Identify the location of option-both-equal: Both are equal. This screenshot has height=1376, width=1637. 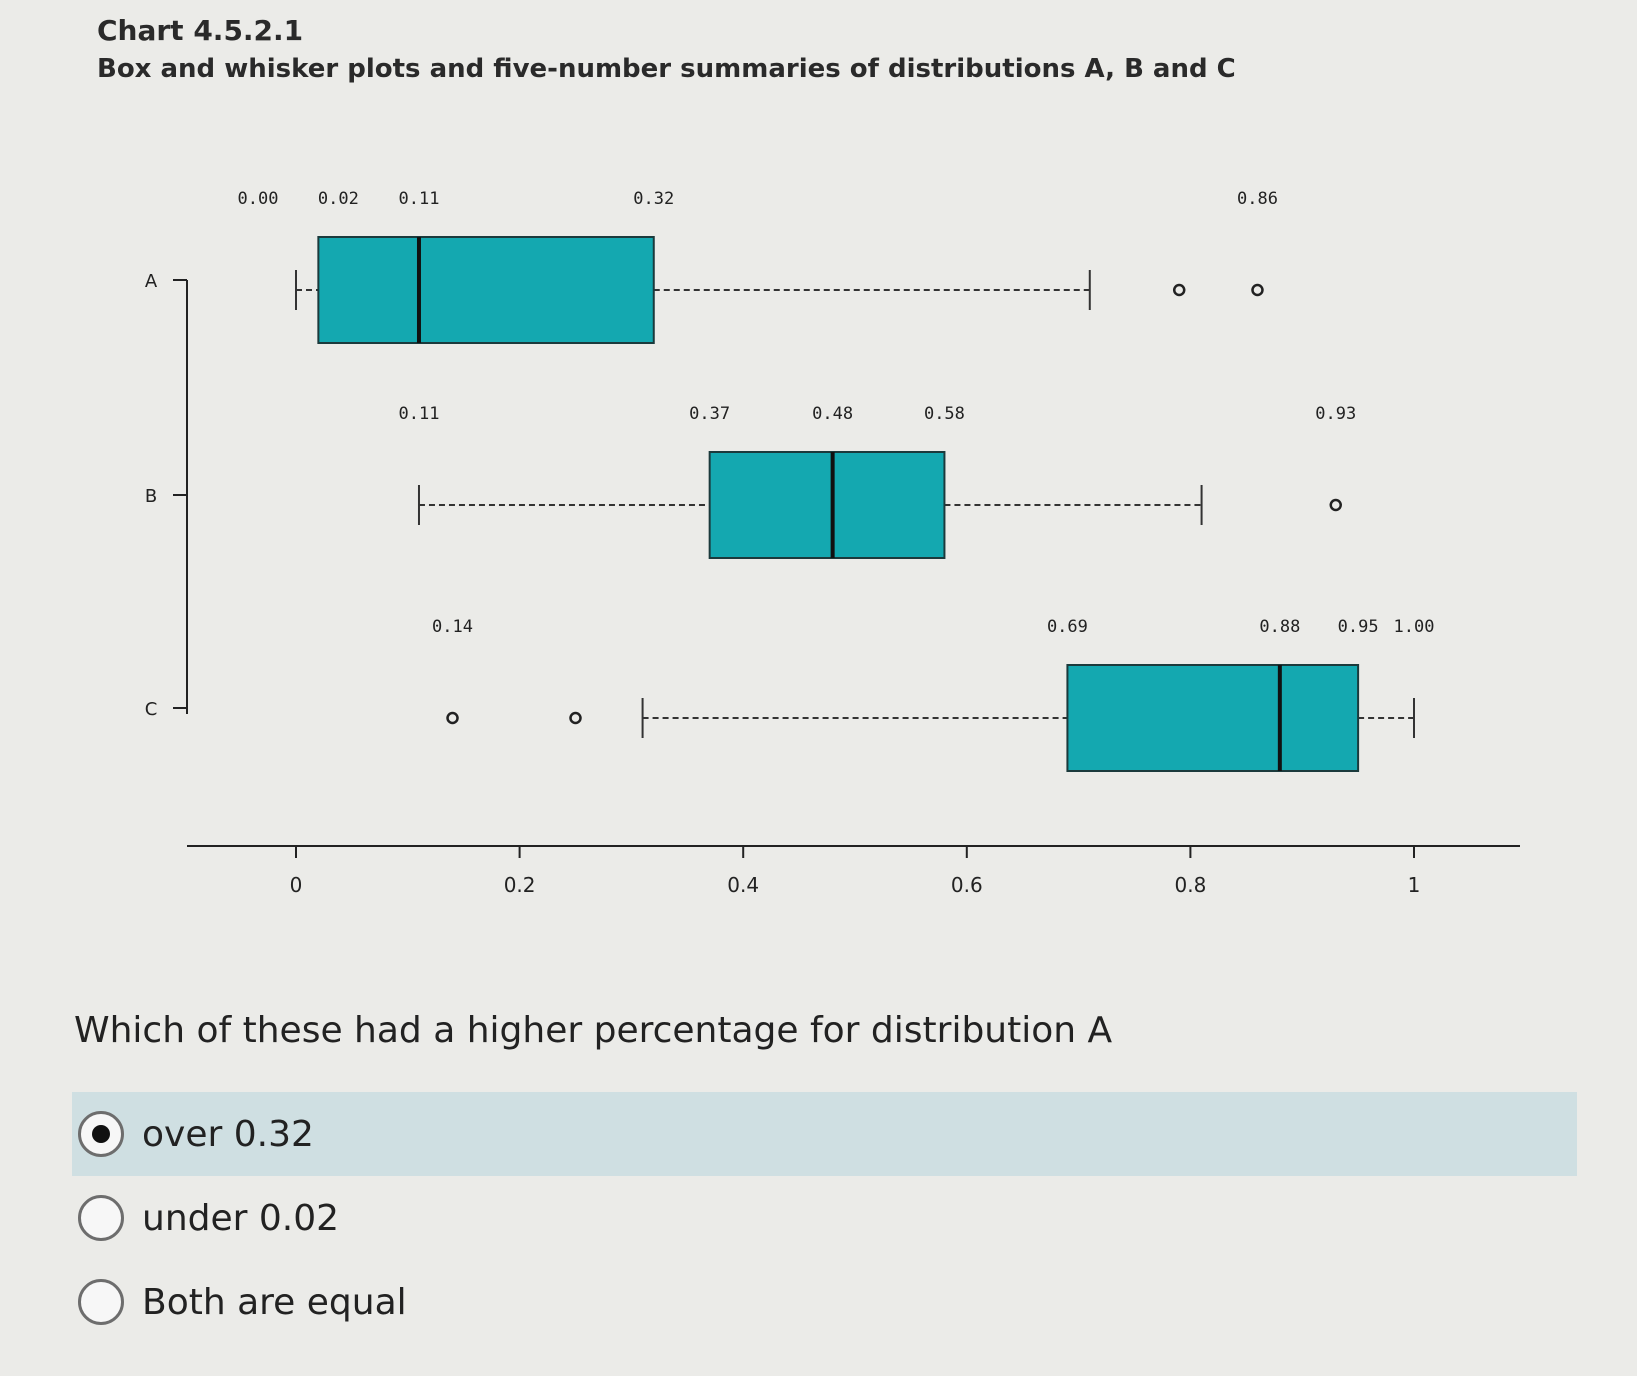
(824, 1302).